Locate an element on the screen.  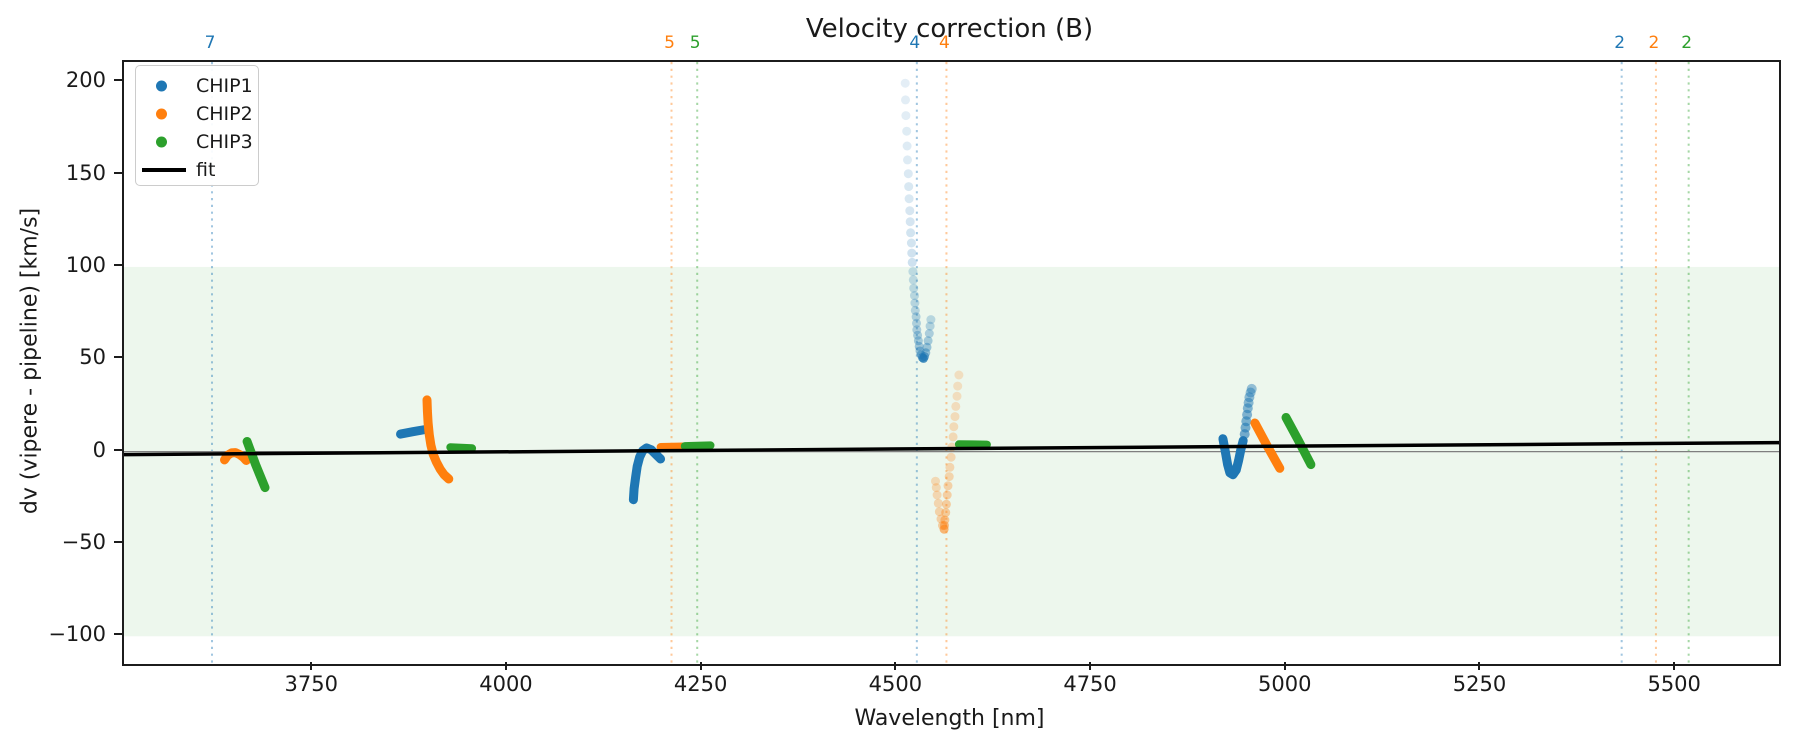
legend-item-chip2: CHIP2 is located at coordinates (197, 114).